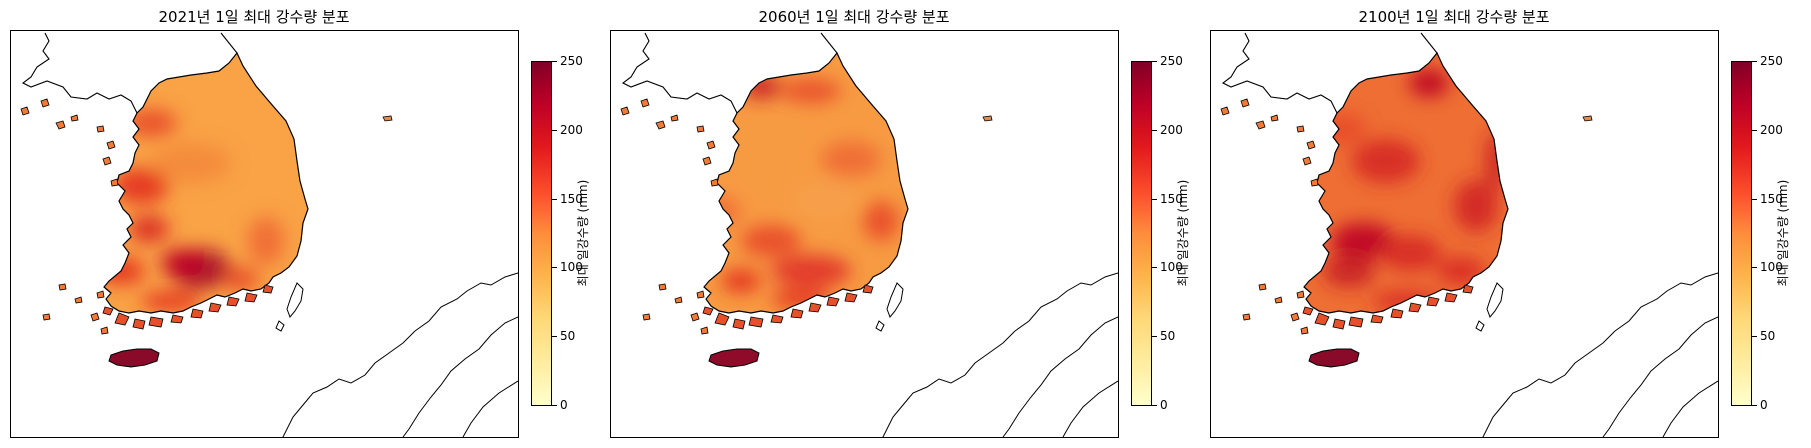 The height and width of the screenshot is (448, 1811). What do you see at coordinates (854, 17) in the screenshot?
I see `map-title: 2060년 1일 최대 강수량 분포` at bounding box center [854, 17].